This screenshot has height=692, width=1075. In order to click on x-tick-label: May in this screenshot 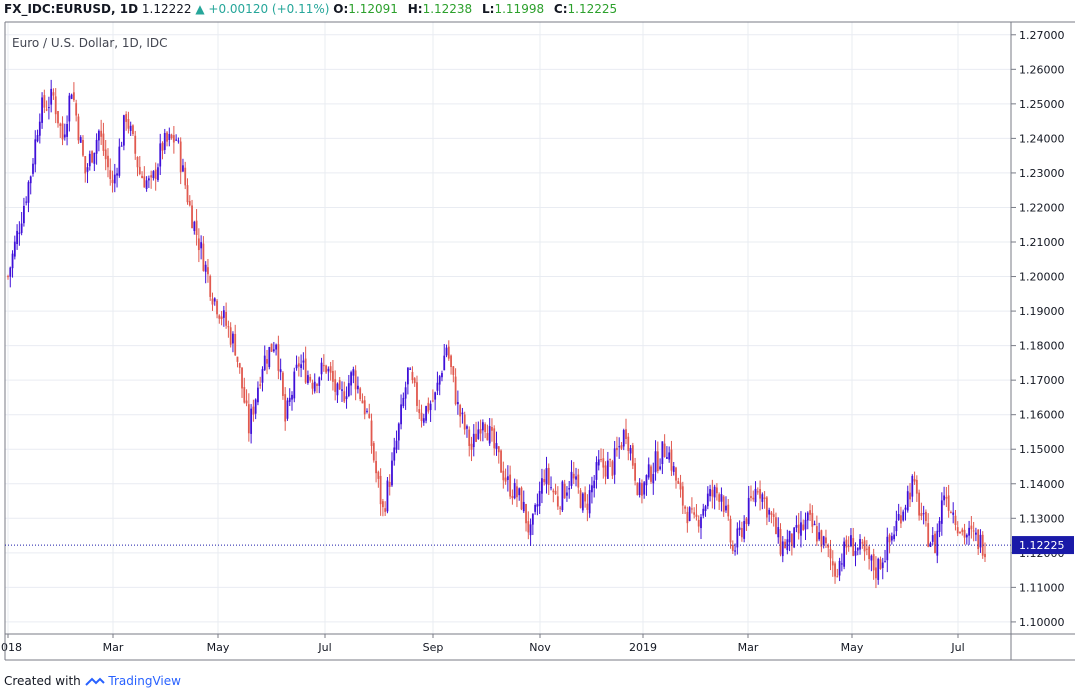, I will do `click(218, 647)`.